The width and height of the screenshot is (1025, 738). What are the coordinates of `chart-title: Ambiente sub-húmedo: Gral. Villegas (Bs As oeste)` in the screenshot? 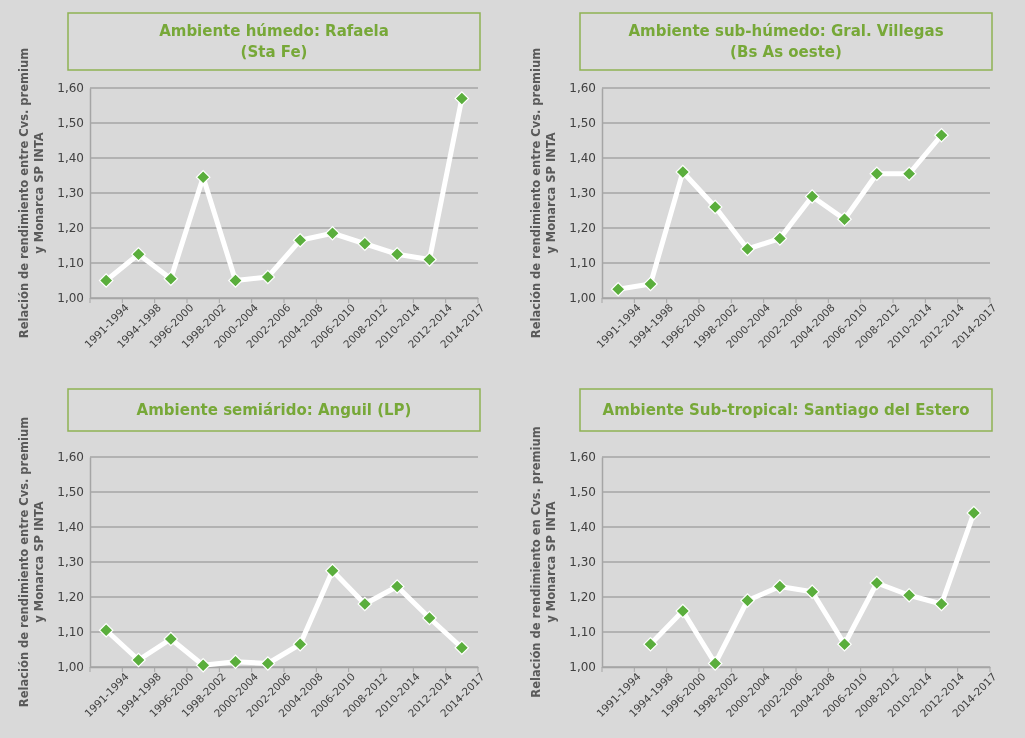 It's located at (786, 41).